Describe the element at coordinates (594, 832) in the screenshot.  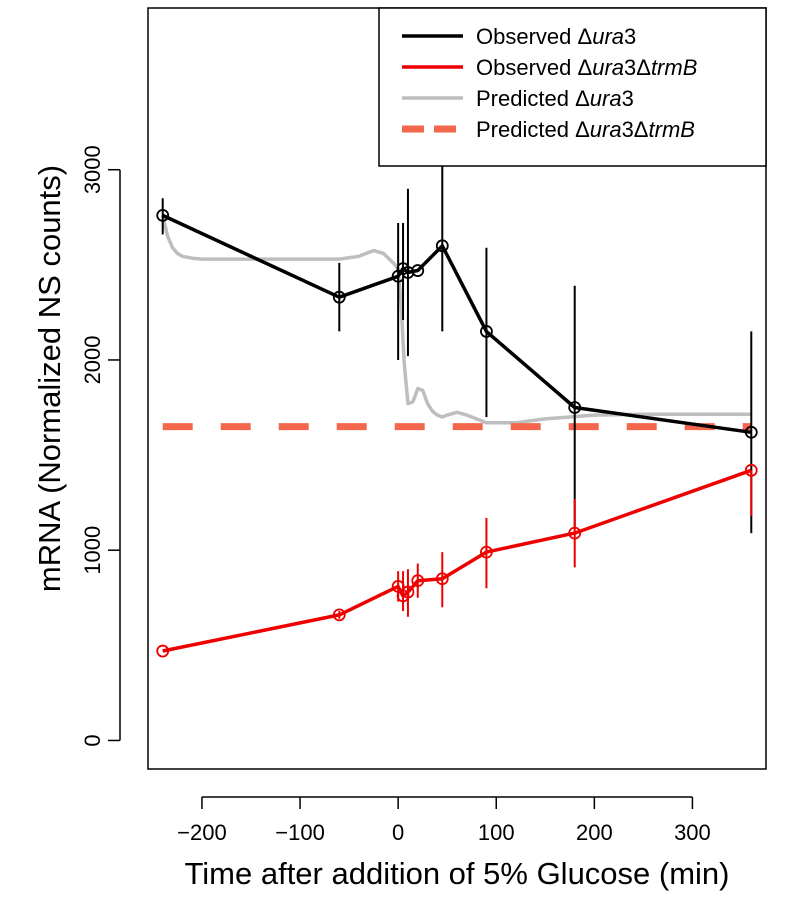
I see `x-tick-label: 200` at that location.